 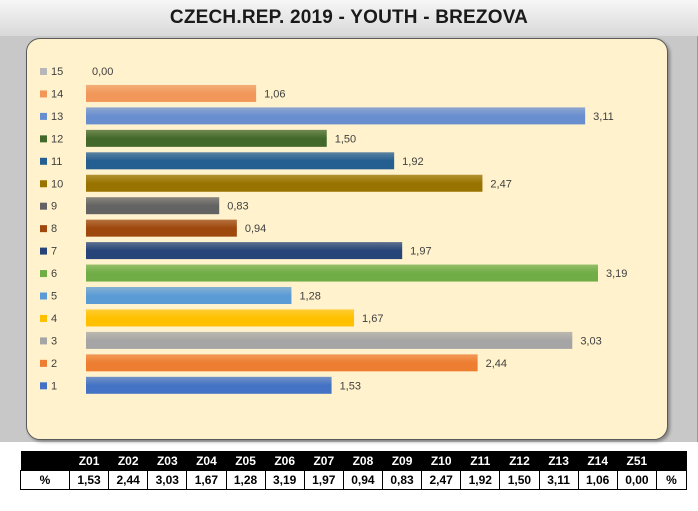 What do you see at coordinates (57, 184) in the screenshot?
I see `legend-label: 10` at bounding box center [57, 184].